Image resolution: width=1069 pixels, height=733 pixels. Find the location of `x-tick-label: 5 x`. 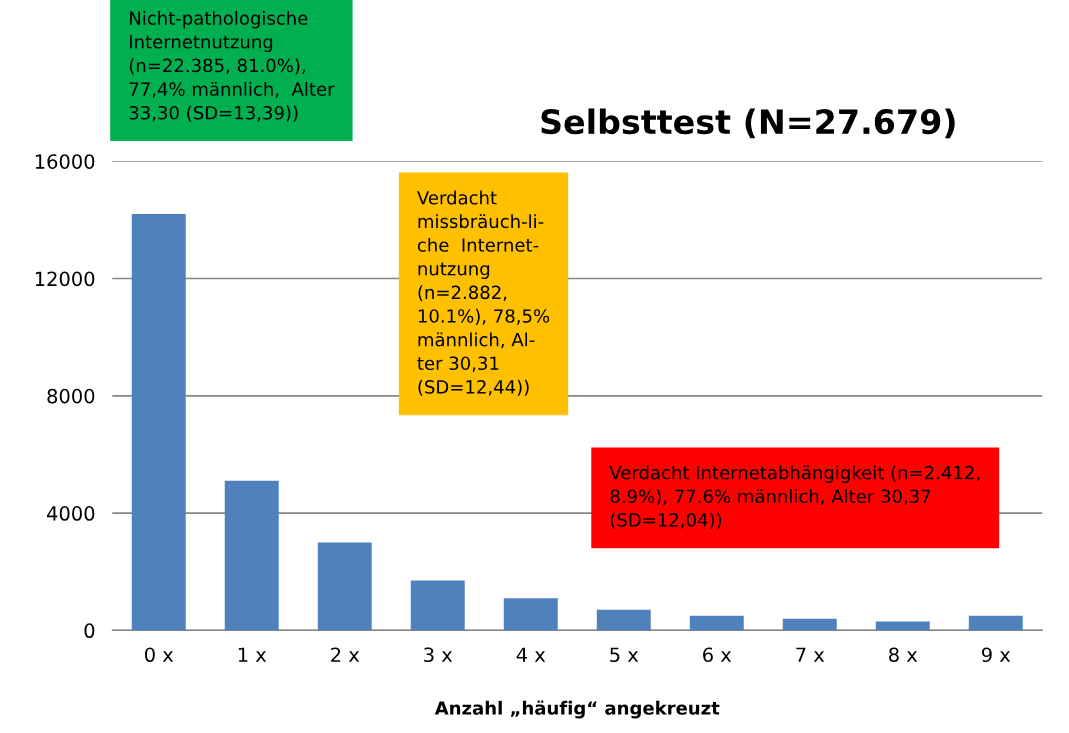

x-tick-label: 5 x is located at coordinates (624, 655).